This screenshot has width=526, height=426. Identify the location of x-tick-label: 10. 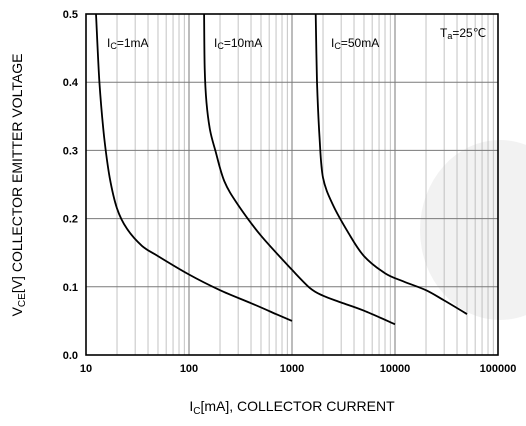
(86, 369).